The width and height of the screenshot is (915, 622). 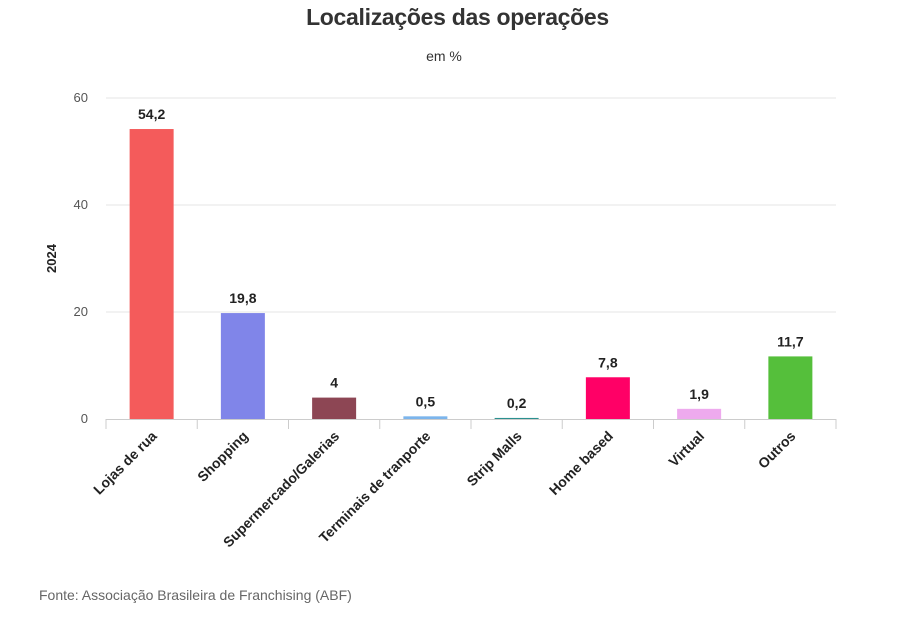 What do you see at coordinates (699, 394) in the screenshot?
I see `data-label: 1,9` at bounding box center [699, 394].